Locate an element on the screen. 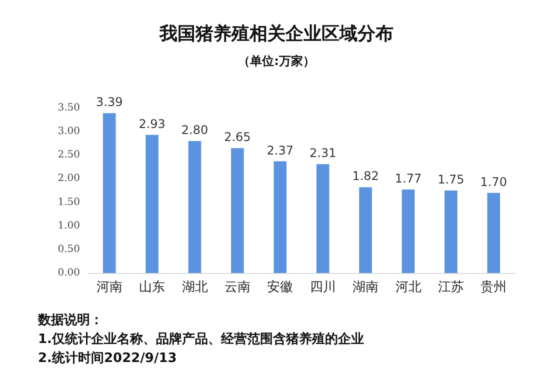  chart-subtitle: （单位:万家） is located at coordinates (276, 61).